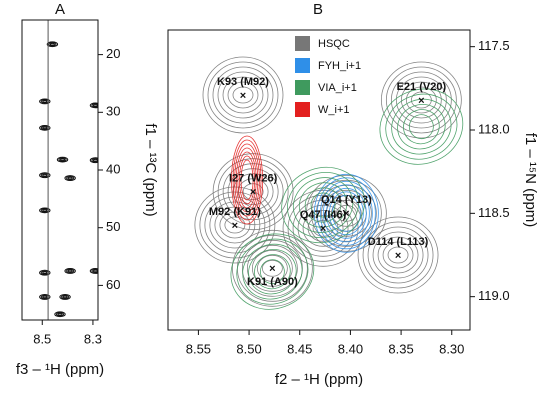  I want to click on peak-label: D114 (L113), so click(398, 242).